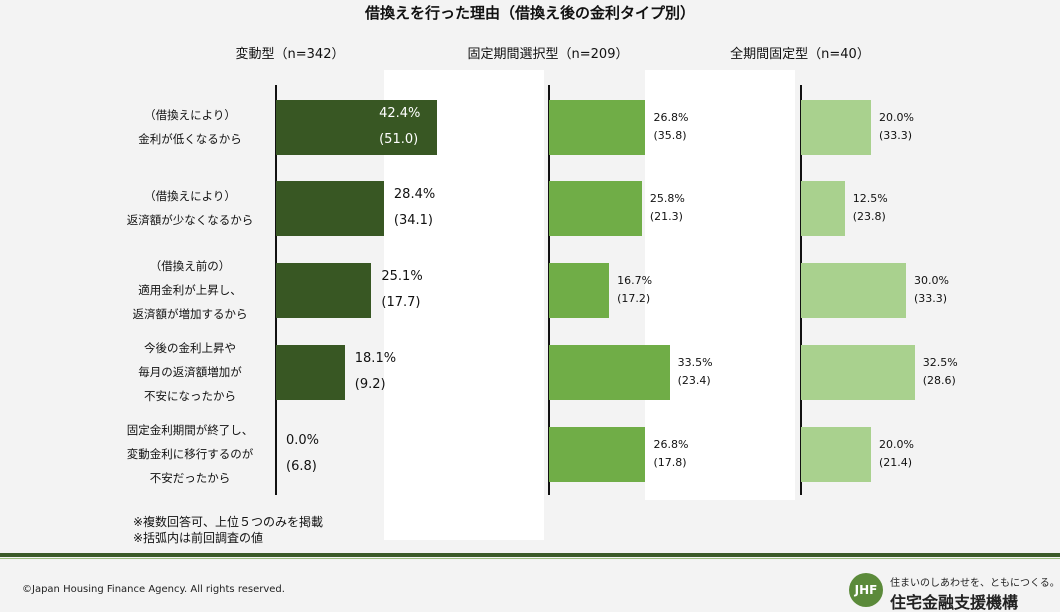 Image resolution: width=1060 pixels, height=612 pixels. I want to click on white-strip-right, so click(720, 285).